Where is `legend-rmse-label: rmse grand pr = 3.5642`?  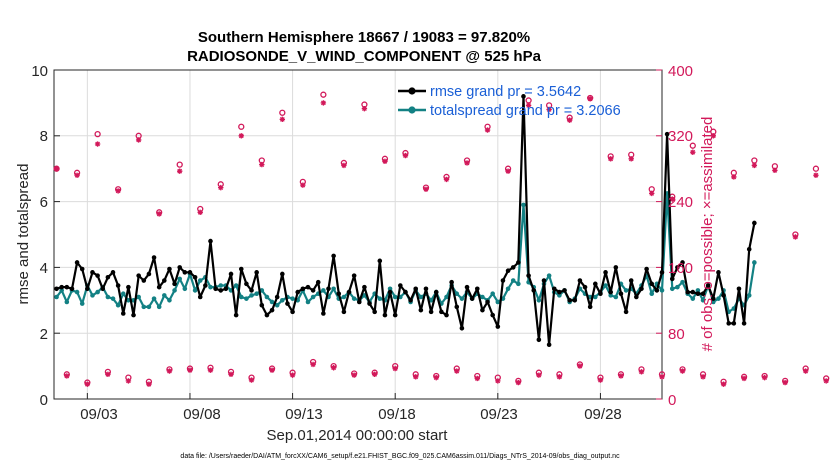
legend-rmse-label: rmse grand pr = 3.5642 is located at coordinates (505, 92).